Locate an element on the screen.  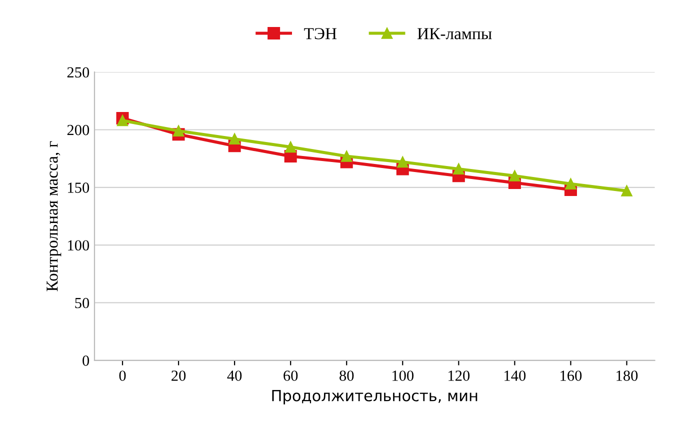
y-tick-label: 200 is located at coordinates (78, 130).